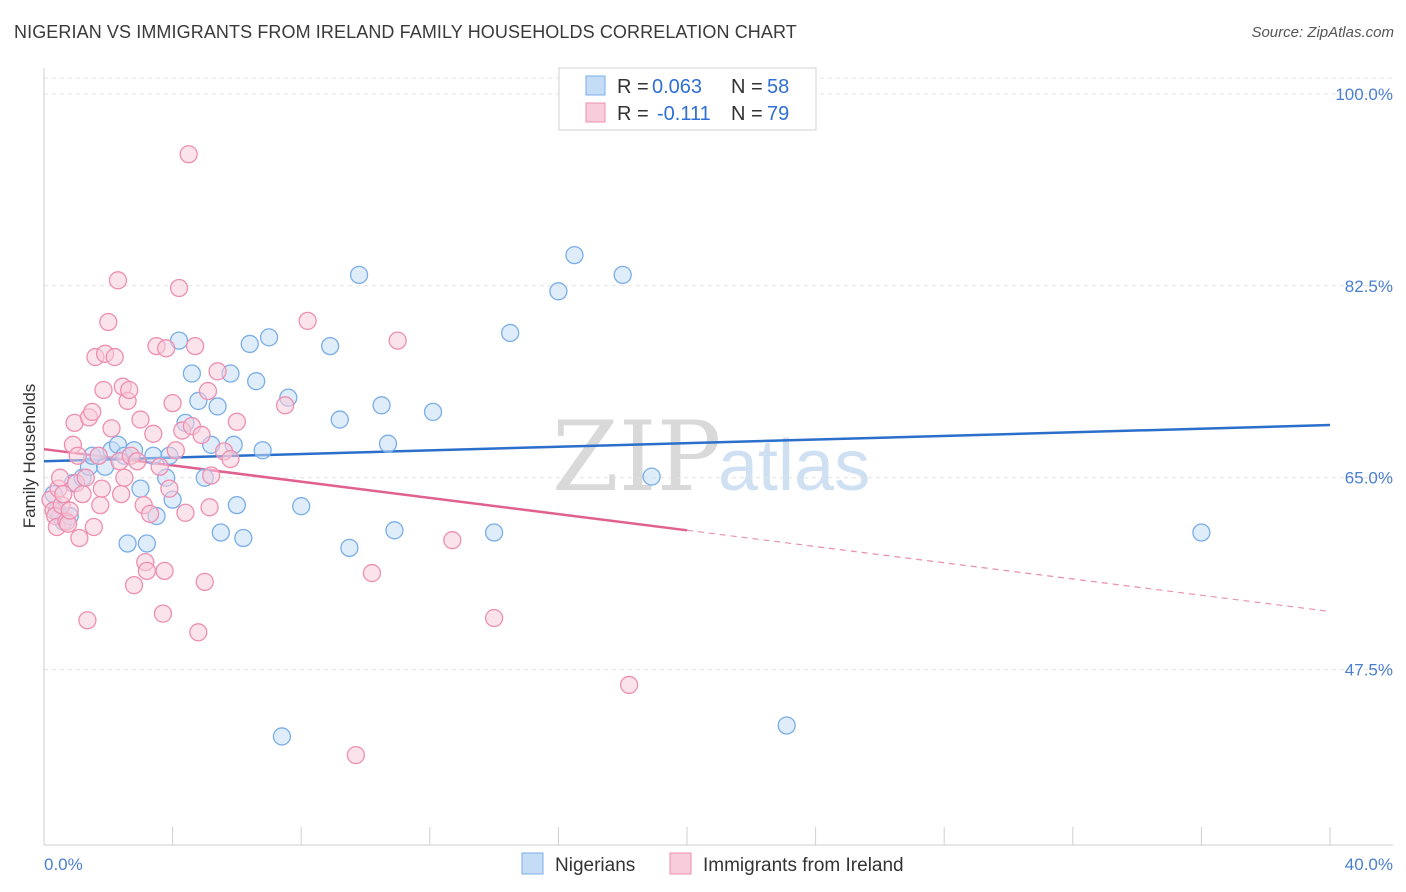  I want to click on legend-r-value-2: -0.111, so click(684, 114).